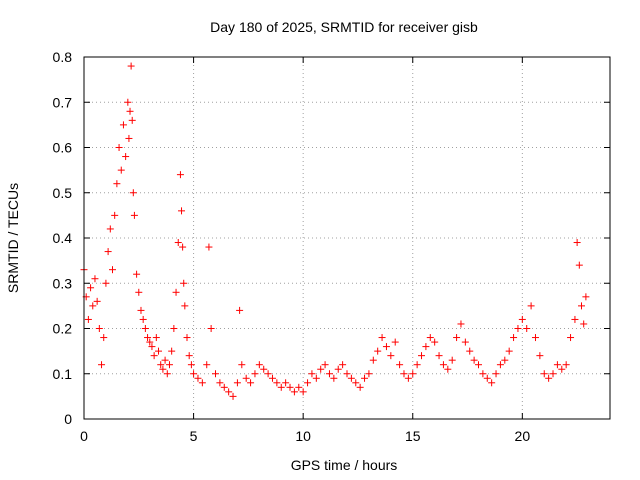 The image size is (640, 480). I want to click on y-axis-label: SRMTID / TECUs, so click(13, 238).